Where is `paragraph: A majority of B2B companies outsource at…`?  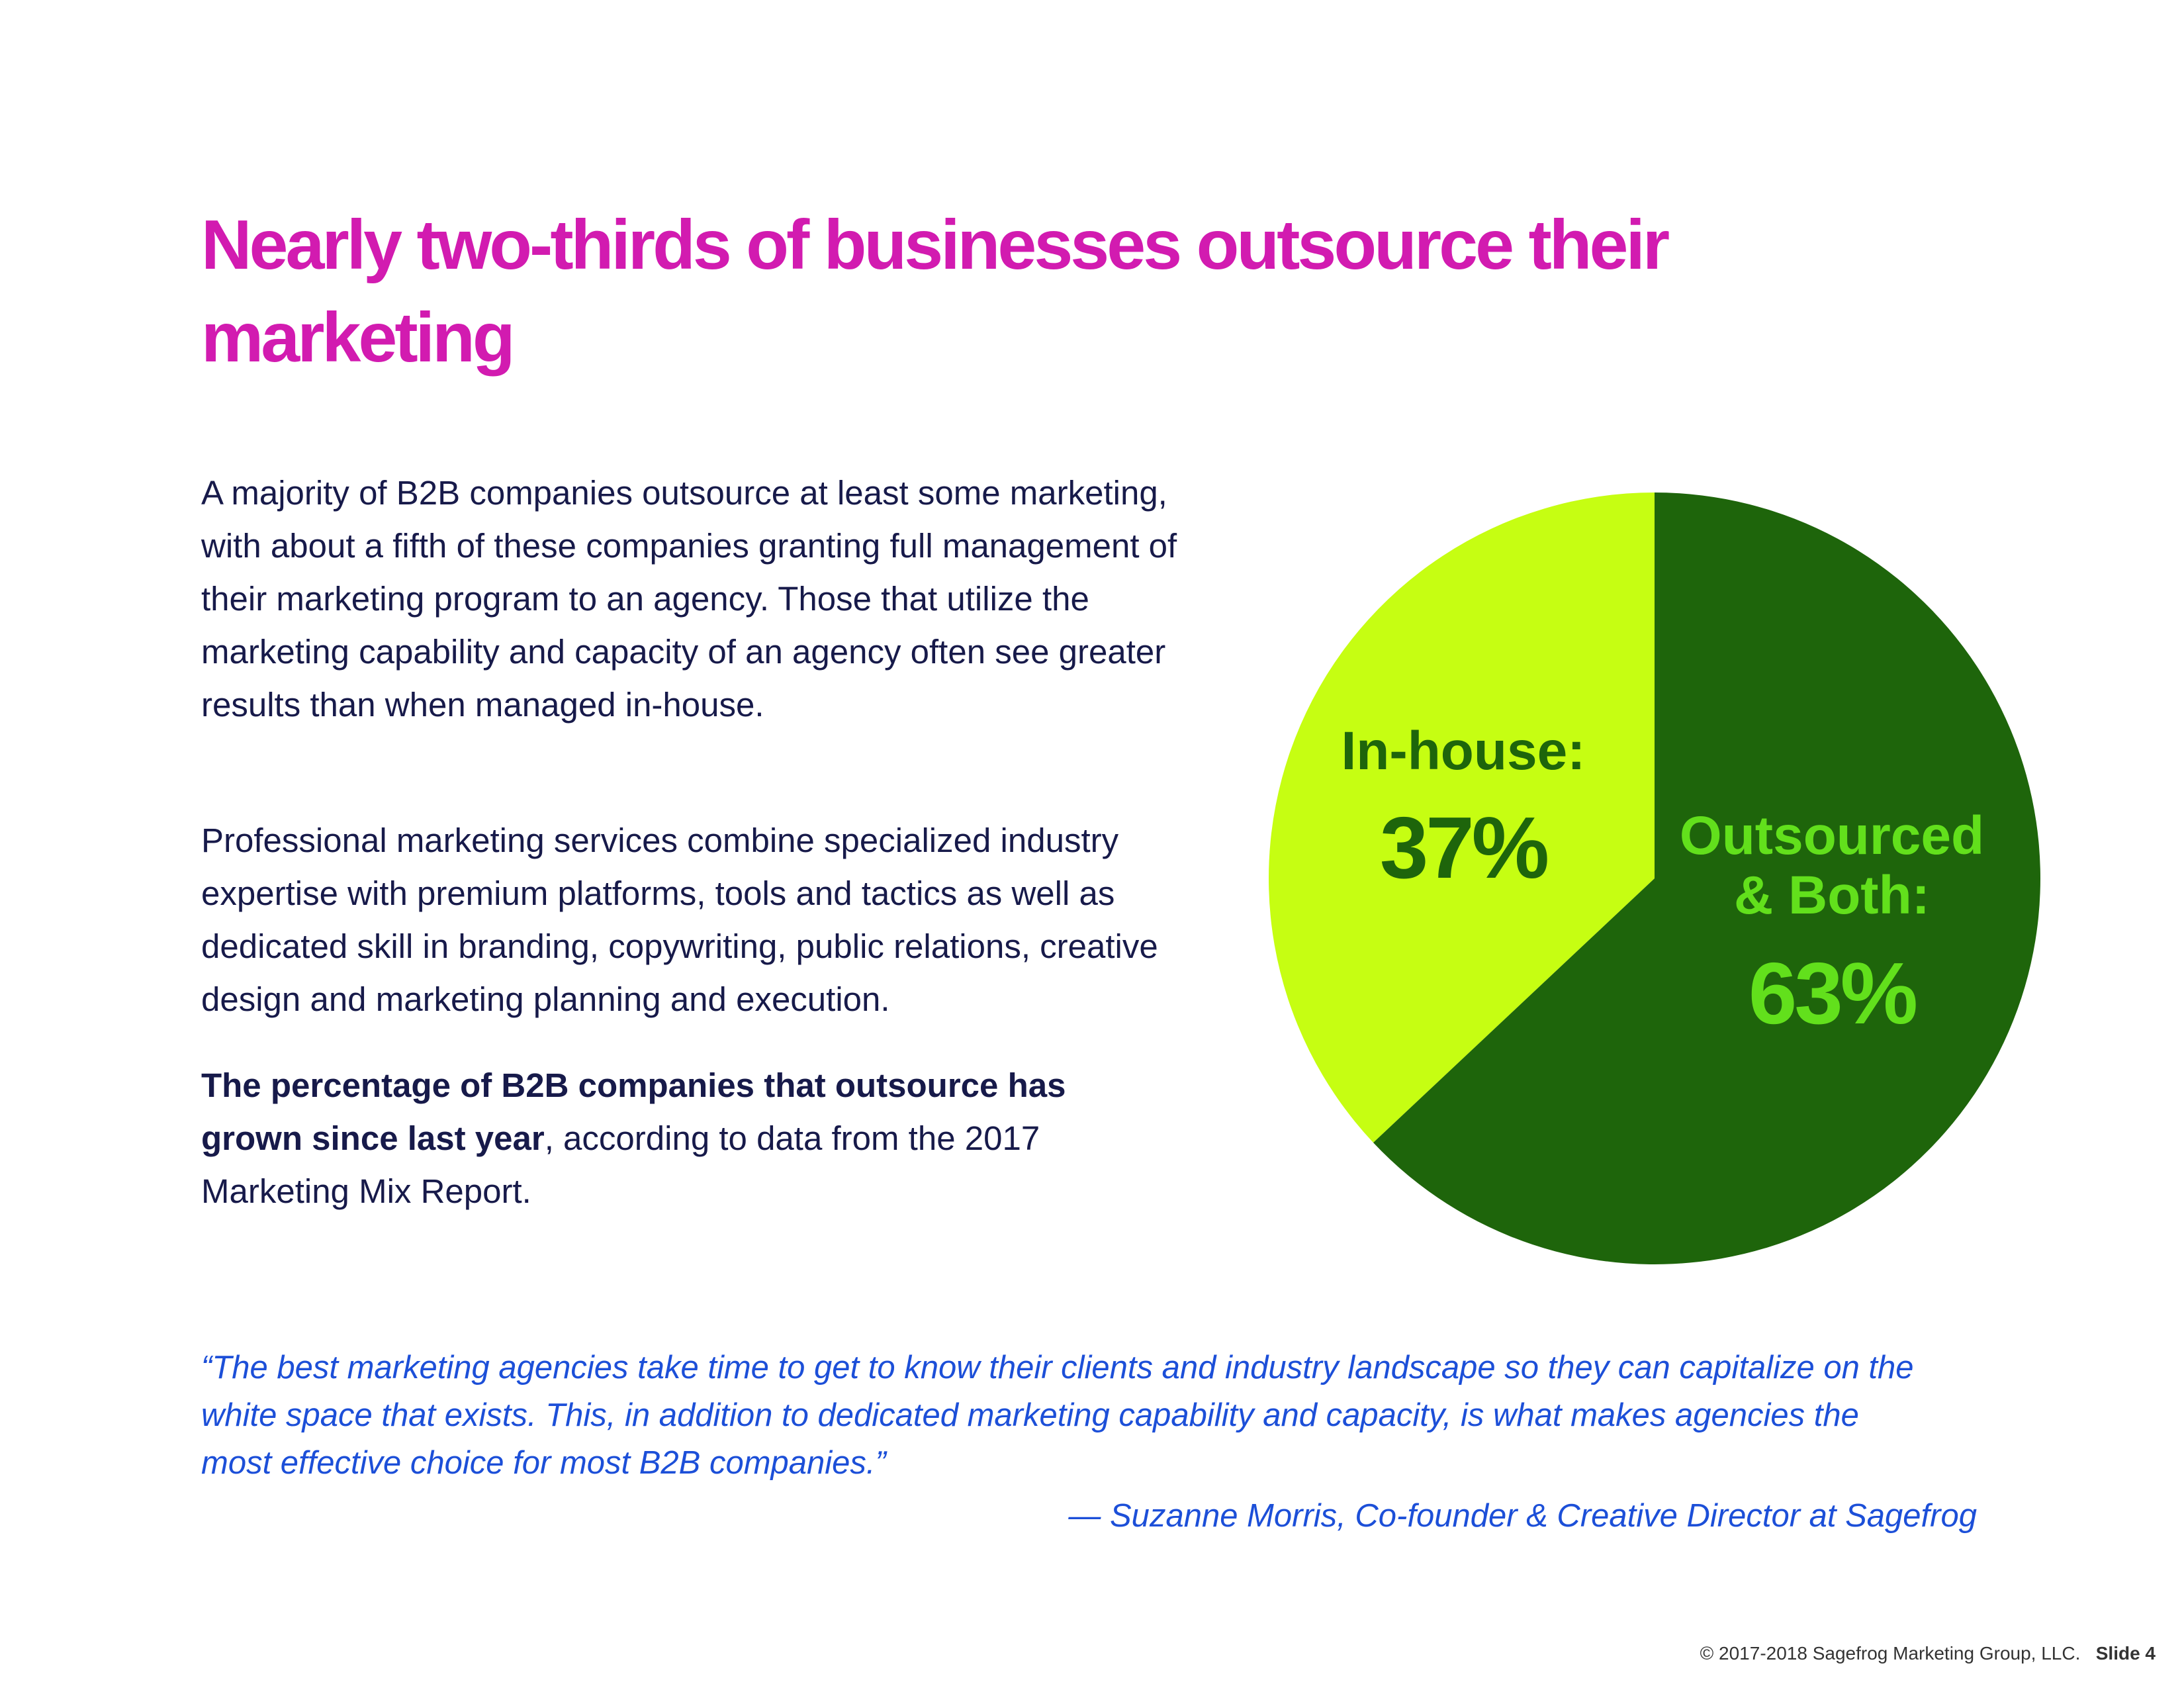 paragraph: A majority of B2B companies outsource at… is located at coordinates (689, 599).